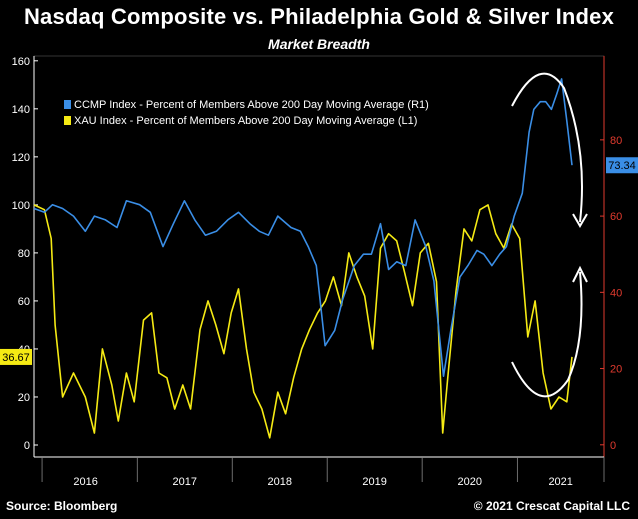  I want to click on x-tick-label: 2017, so click(185, 482).